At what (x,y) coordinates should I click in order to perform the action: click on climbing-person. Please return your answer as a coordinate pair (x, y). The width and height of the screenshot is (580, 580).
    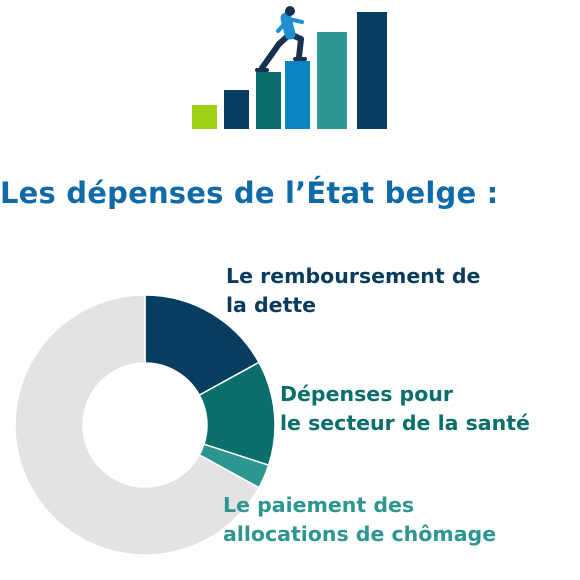
    Looking at the image, I should click on (281, 39).